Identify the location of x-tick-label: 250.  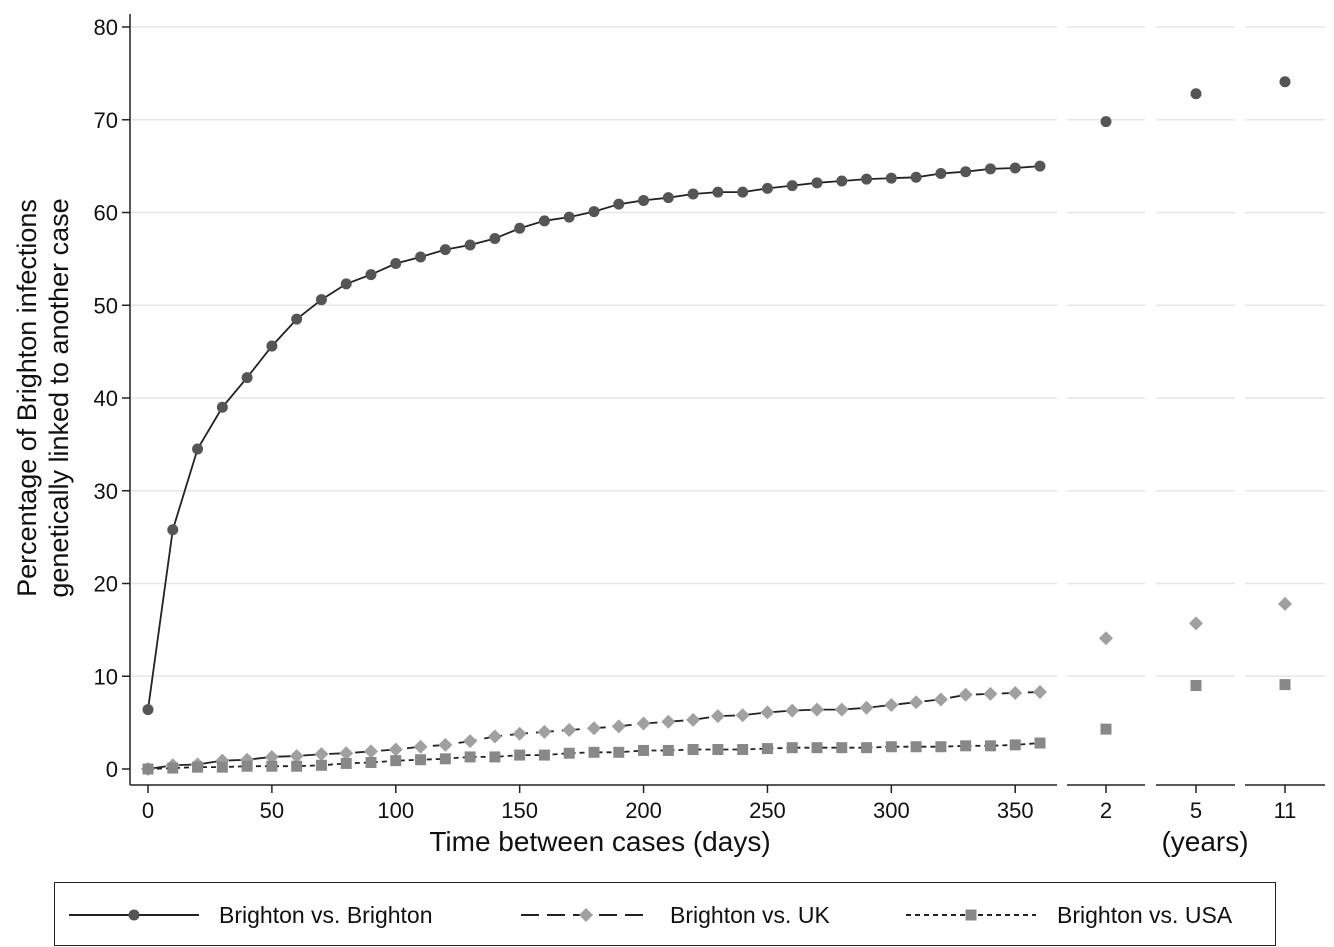
(767, 810).